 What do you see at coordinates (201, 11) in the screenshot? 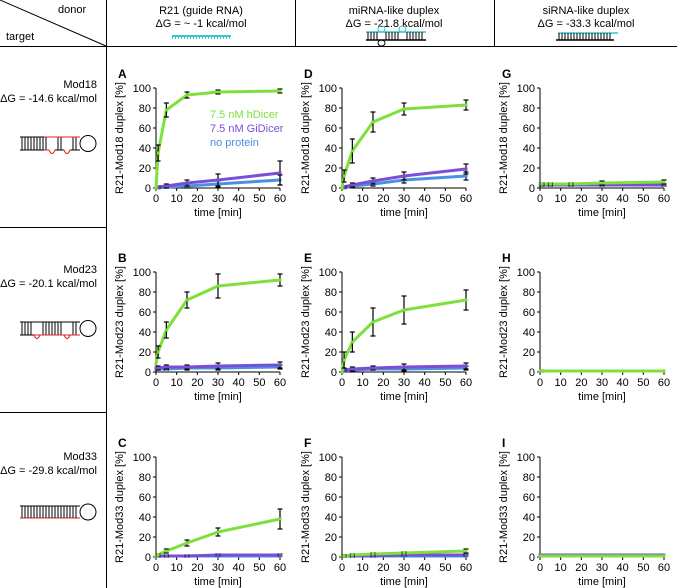
I see `column-title: R21 (guide RNA)` at bounding box center [201, 11].